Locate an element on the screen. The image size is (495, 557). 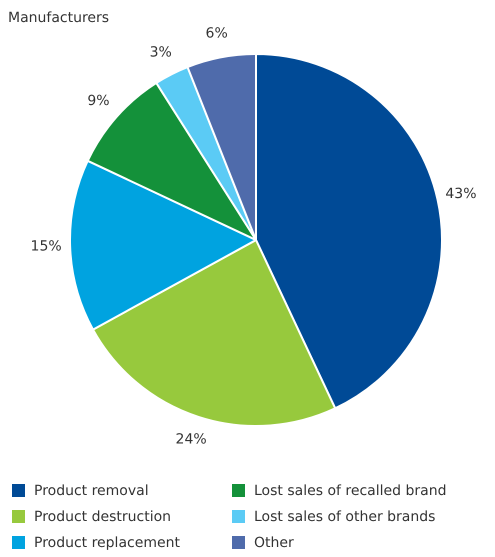
data-label: 15% is located at coordinates (46, 246).